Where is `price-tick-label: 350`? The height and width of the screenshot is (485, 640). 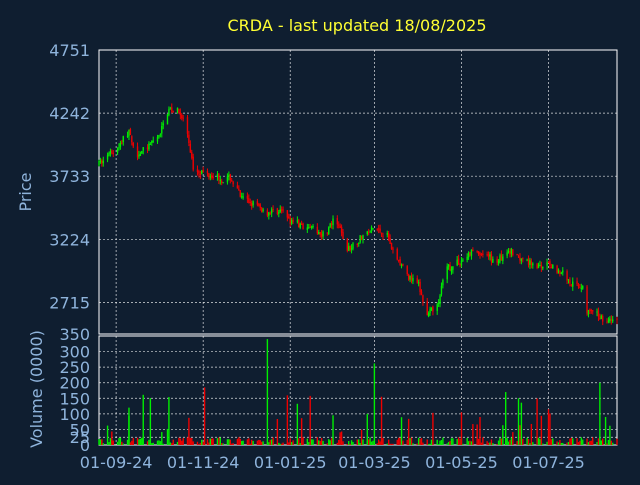
price-tick-label: 350 is located at coordinates (74, 334).